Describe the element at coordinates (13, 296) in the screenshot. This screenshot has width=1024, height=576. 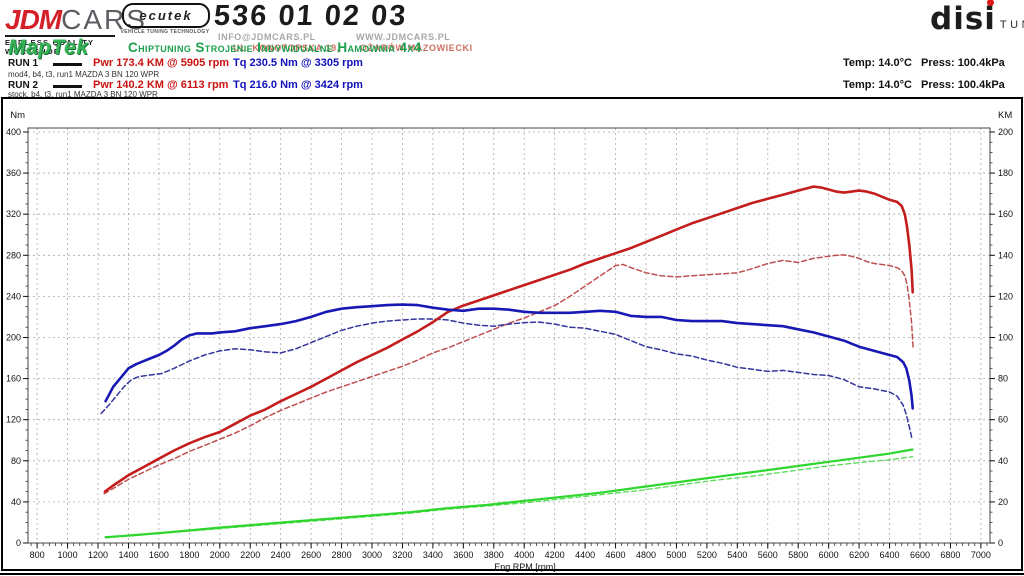
I see `left-tick-label: 240` at that location.